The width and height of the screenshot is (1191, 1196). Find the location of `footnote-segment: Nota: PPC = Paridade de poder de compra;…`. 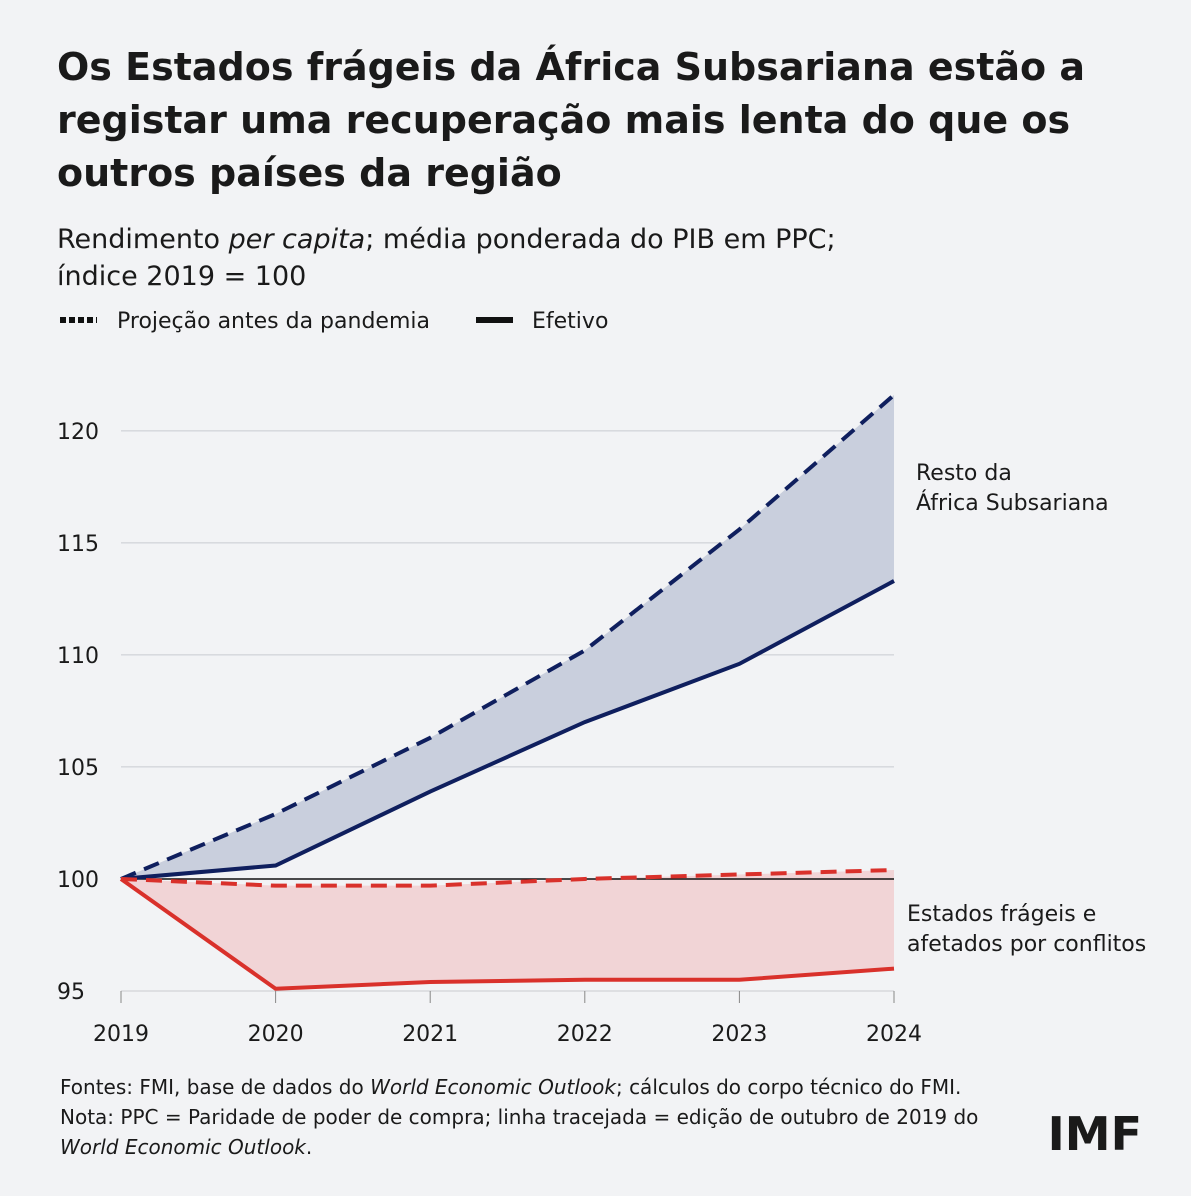

footnote-segment: Nota: PPC = Paridade de poder de compra;… is located at coordinates (519, 1117).